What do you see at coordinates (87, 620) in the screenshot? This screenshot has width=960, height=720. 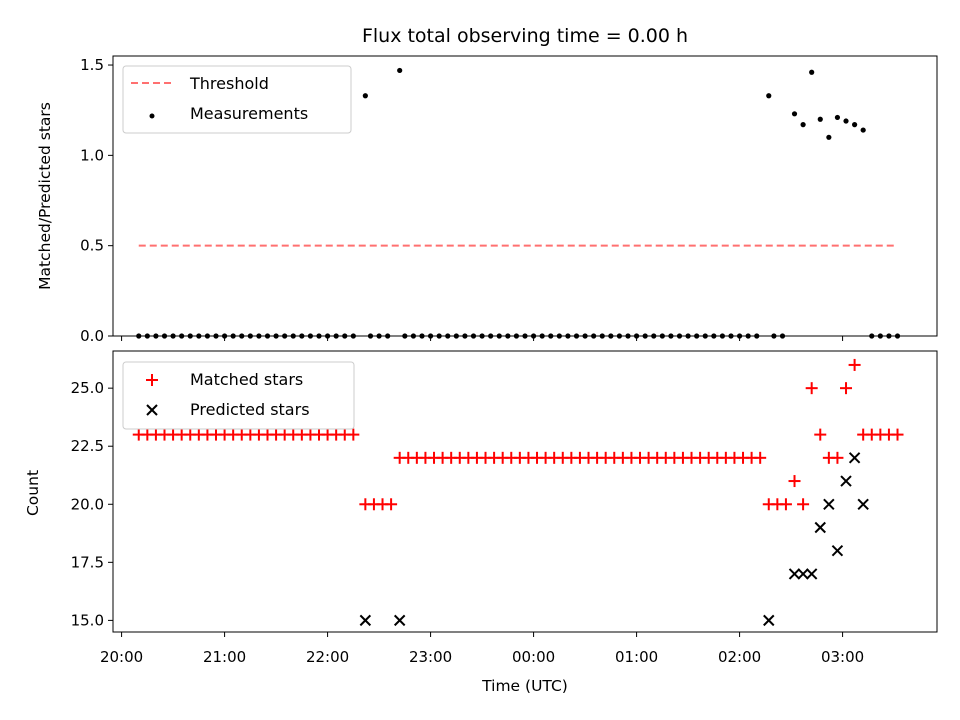 I see `bottom-y-tick-label: 15.0` at bounding box center [87, 620].